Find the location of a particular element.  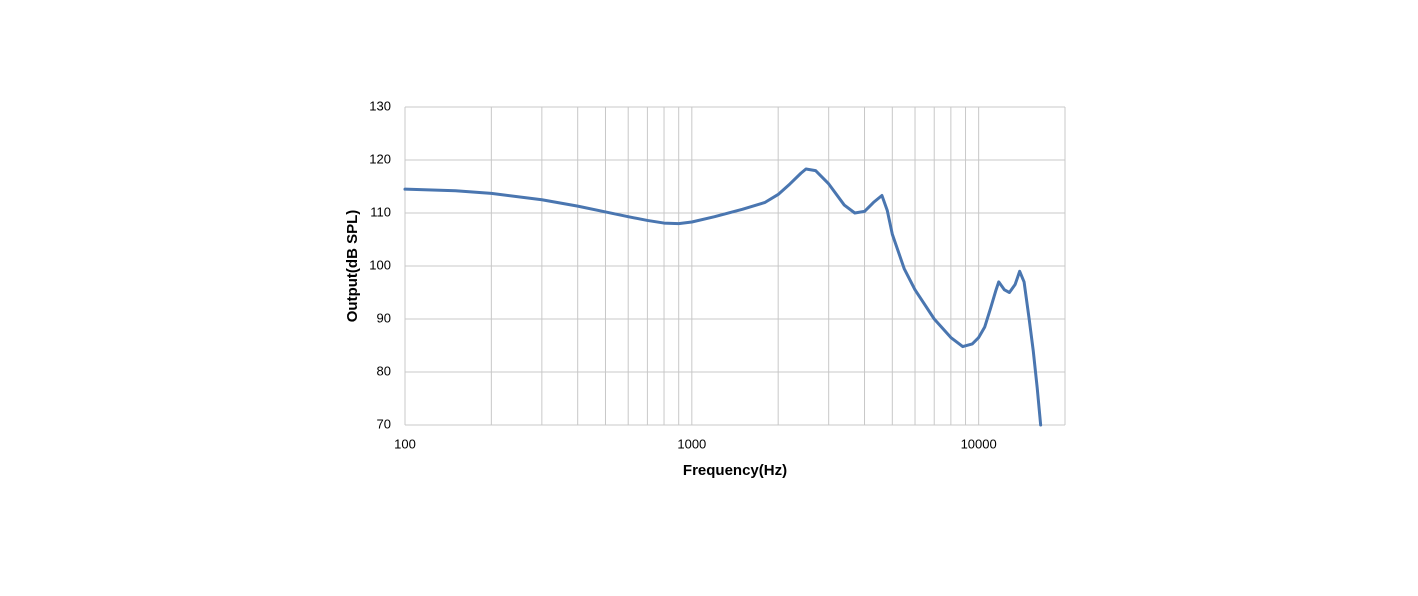

y-tick-label: 110 is located at coordinates (380, 211).